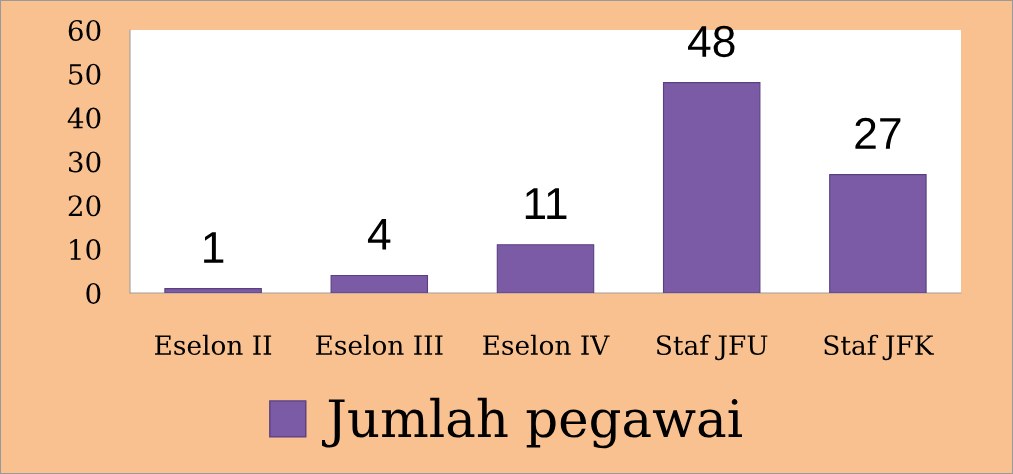  What do you see at coordinates (84, 118) in the screenshot?
I see `y-tick-label: 40` at bounding box center [84, 118].